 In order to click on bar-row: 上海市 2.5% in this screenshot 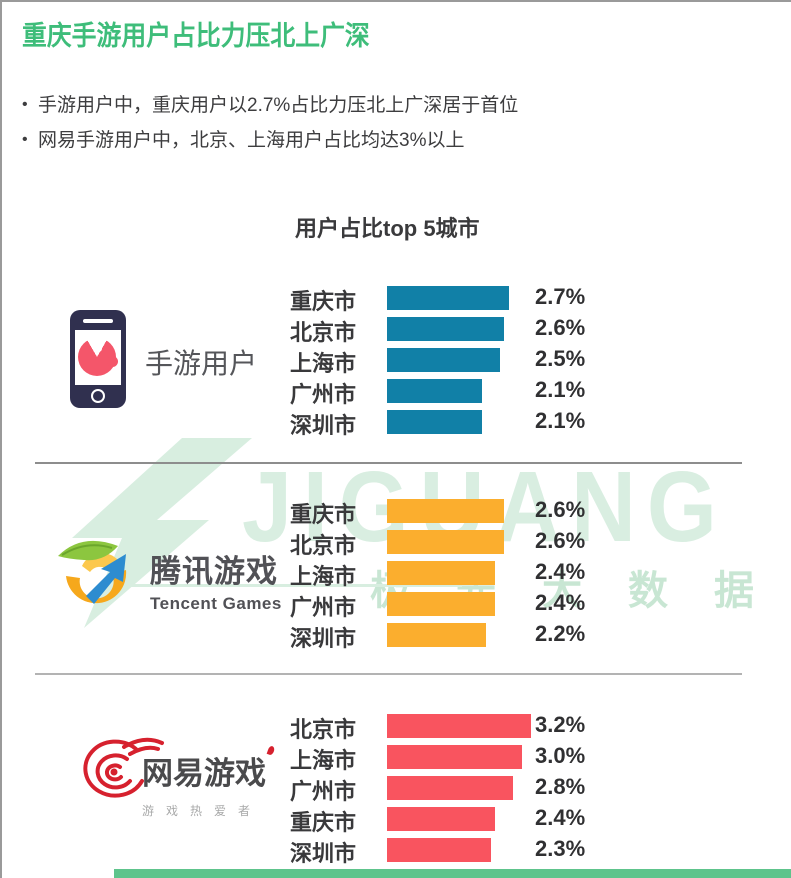, I will do `click(452, 360)`.